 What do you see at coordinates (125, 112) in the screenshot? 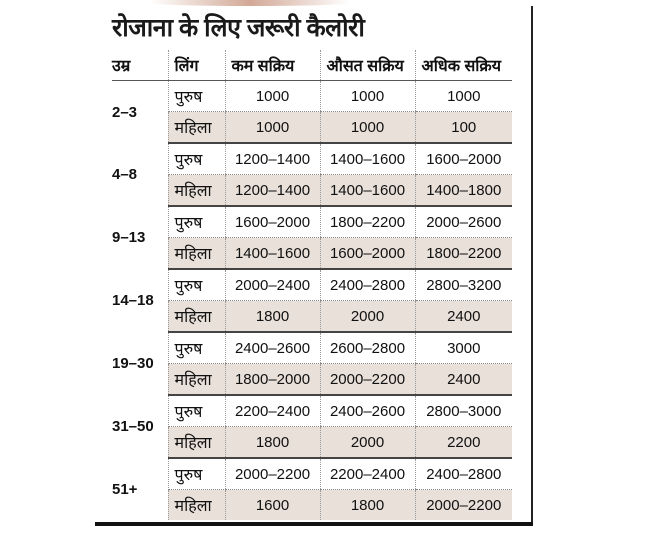
I see `age-cell: 2–3` at bounding box center [125, 112].